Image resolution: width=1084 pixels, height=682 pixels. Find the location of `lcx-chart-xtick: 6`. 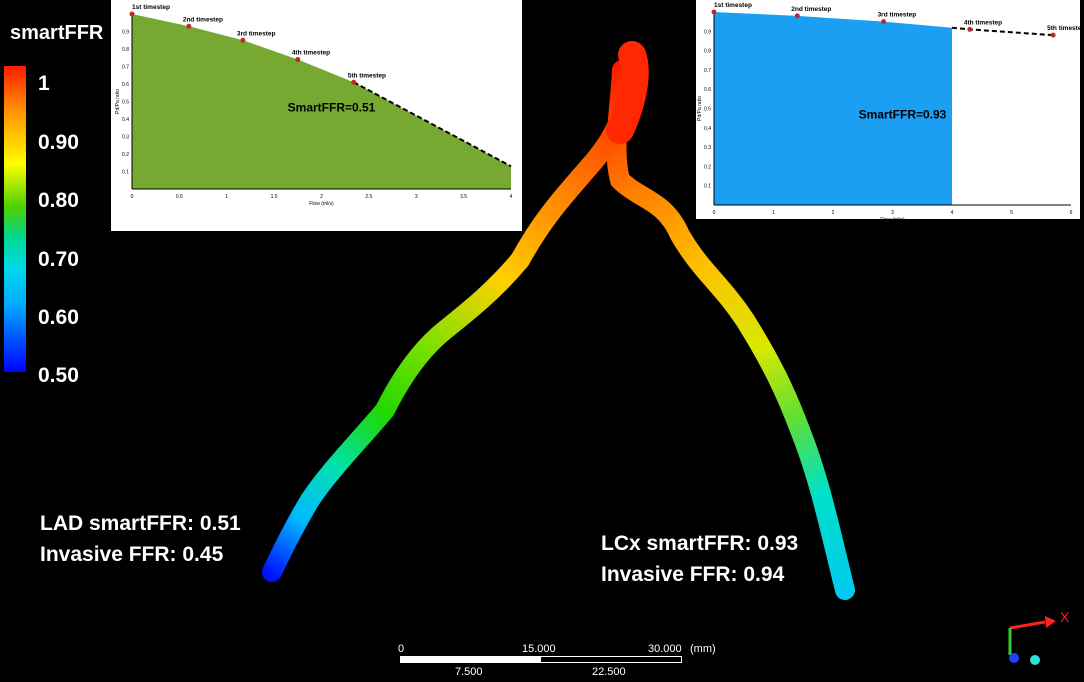

lcx-chart-xtick: 6 is located at coordinates (1071, 213).